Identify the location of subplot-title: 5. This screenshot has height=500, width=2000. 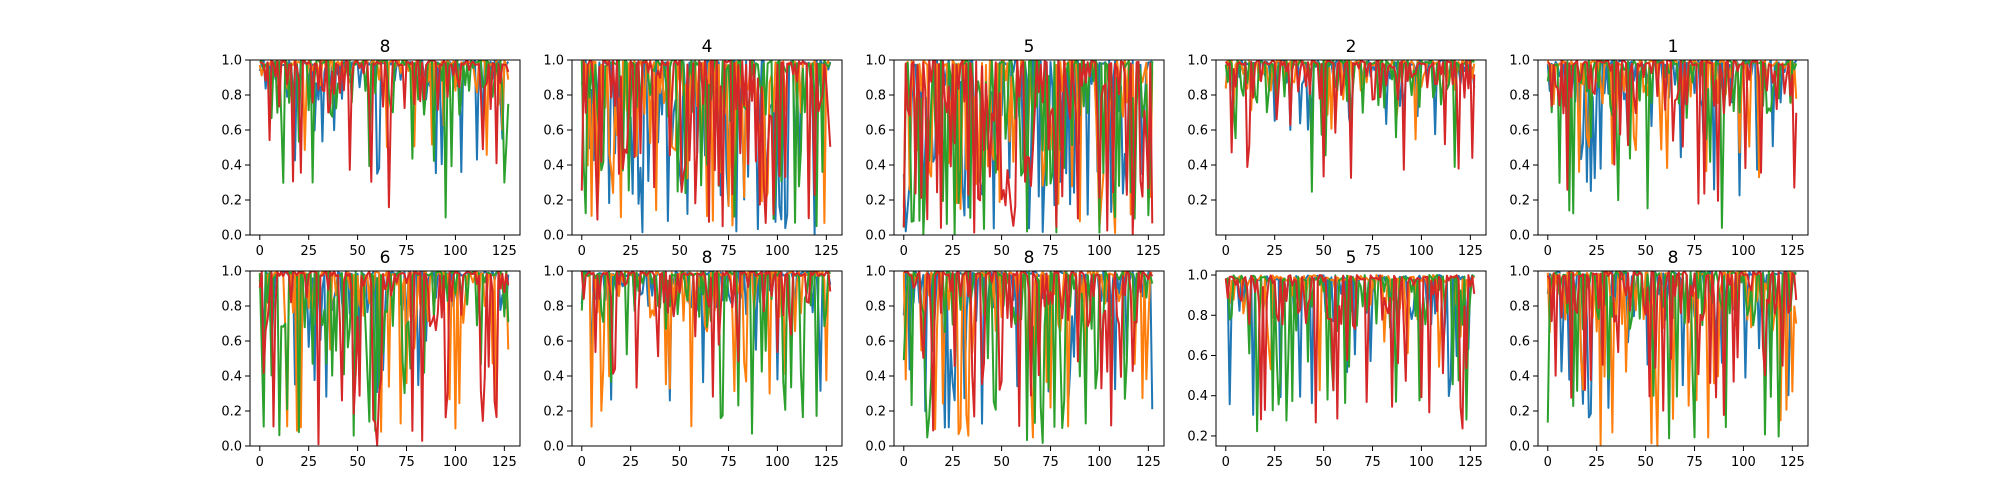
(1351, 258).